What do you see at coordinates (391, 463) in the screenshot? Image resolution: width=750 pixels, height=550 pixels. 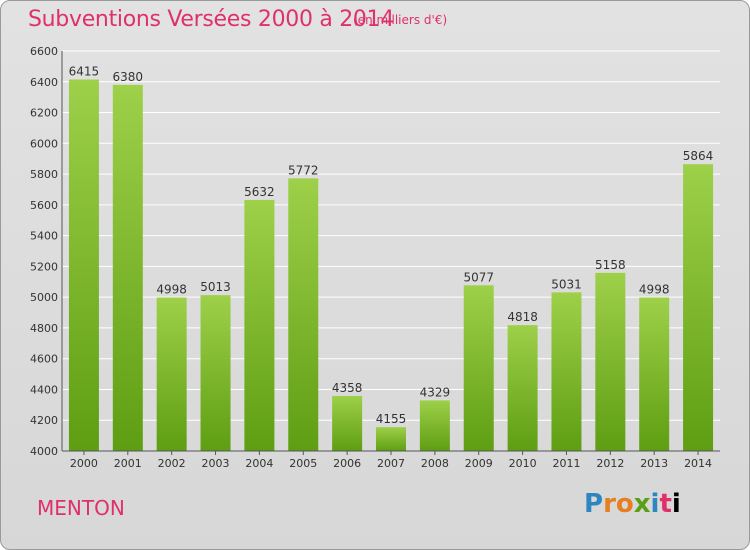 I see `x-tick-label: 2007` at bounding box center [391, 463].